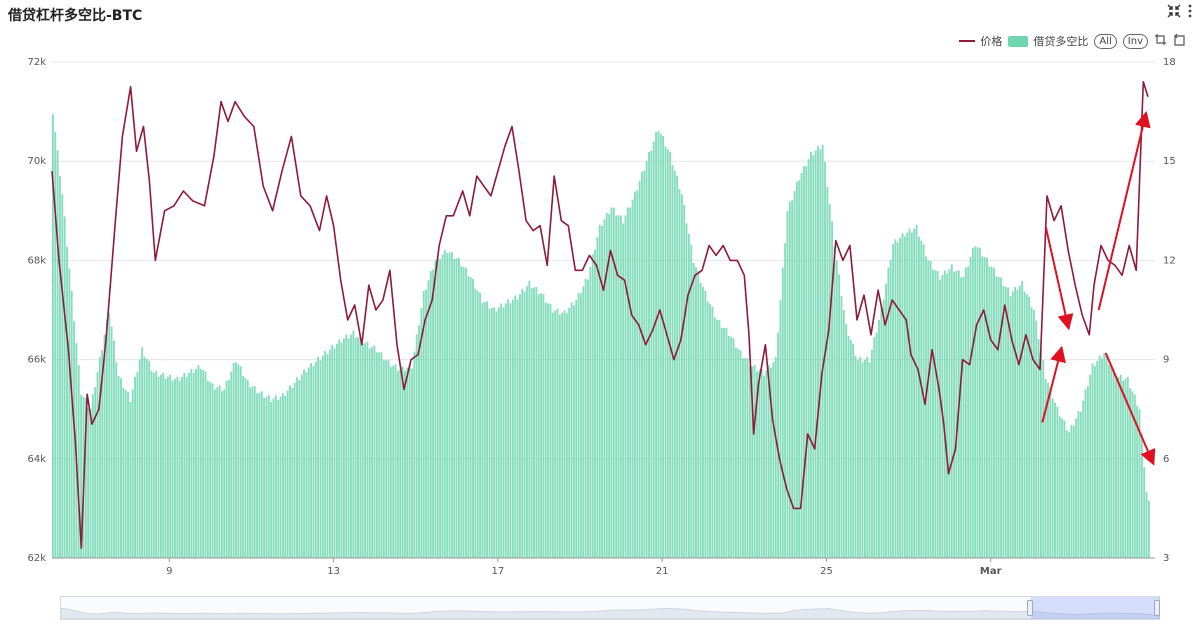 Image resolution: width=1200 pixels, height=643 pixels. What do you see at coordinates (1135, 41) in the screenshot?
I see `inverse-button: Inv` at bounding box center [1135, 41].